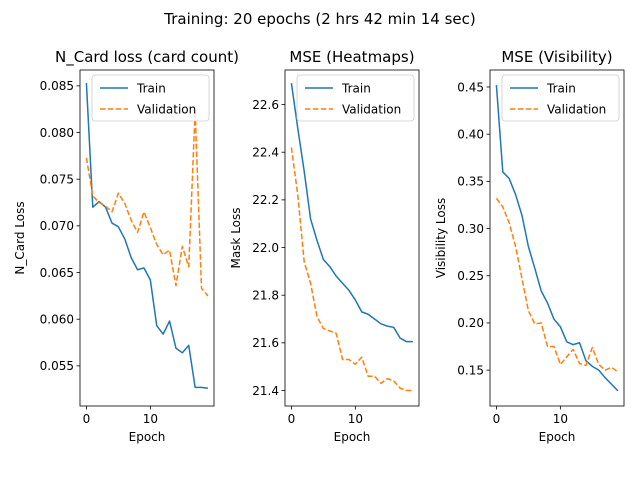 Image resolution: width=640 pixels, height=480 pixels. I want to click on y-tick-label: 0.065, so click(57, 273).